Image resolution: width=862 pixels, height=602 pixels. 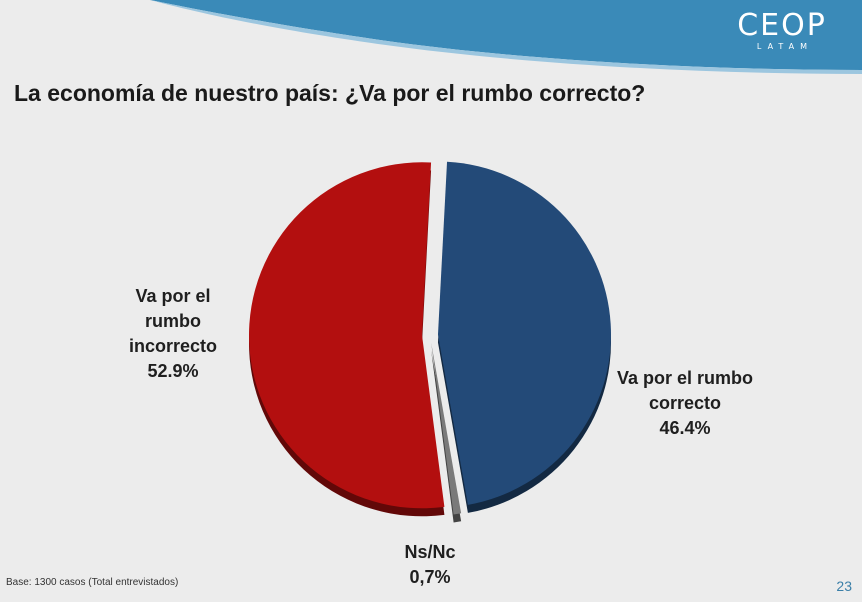 I want to click on label-line: Va por el, so click(x=173, y=296).